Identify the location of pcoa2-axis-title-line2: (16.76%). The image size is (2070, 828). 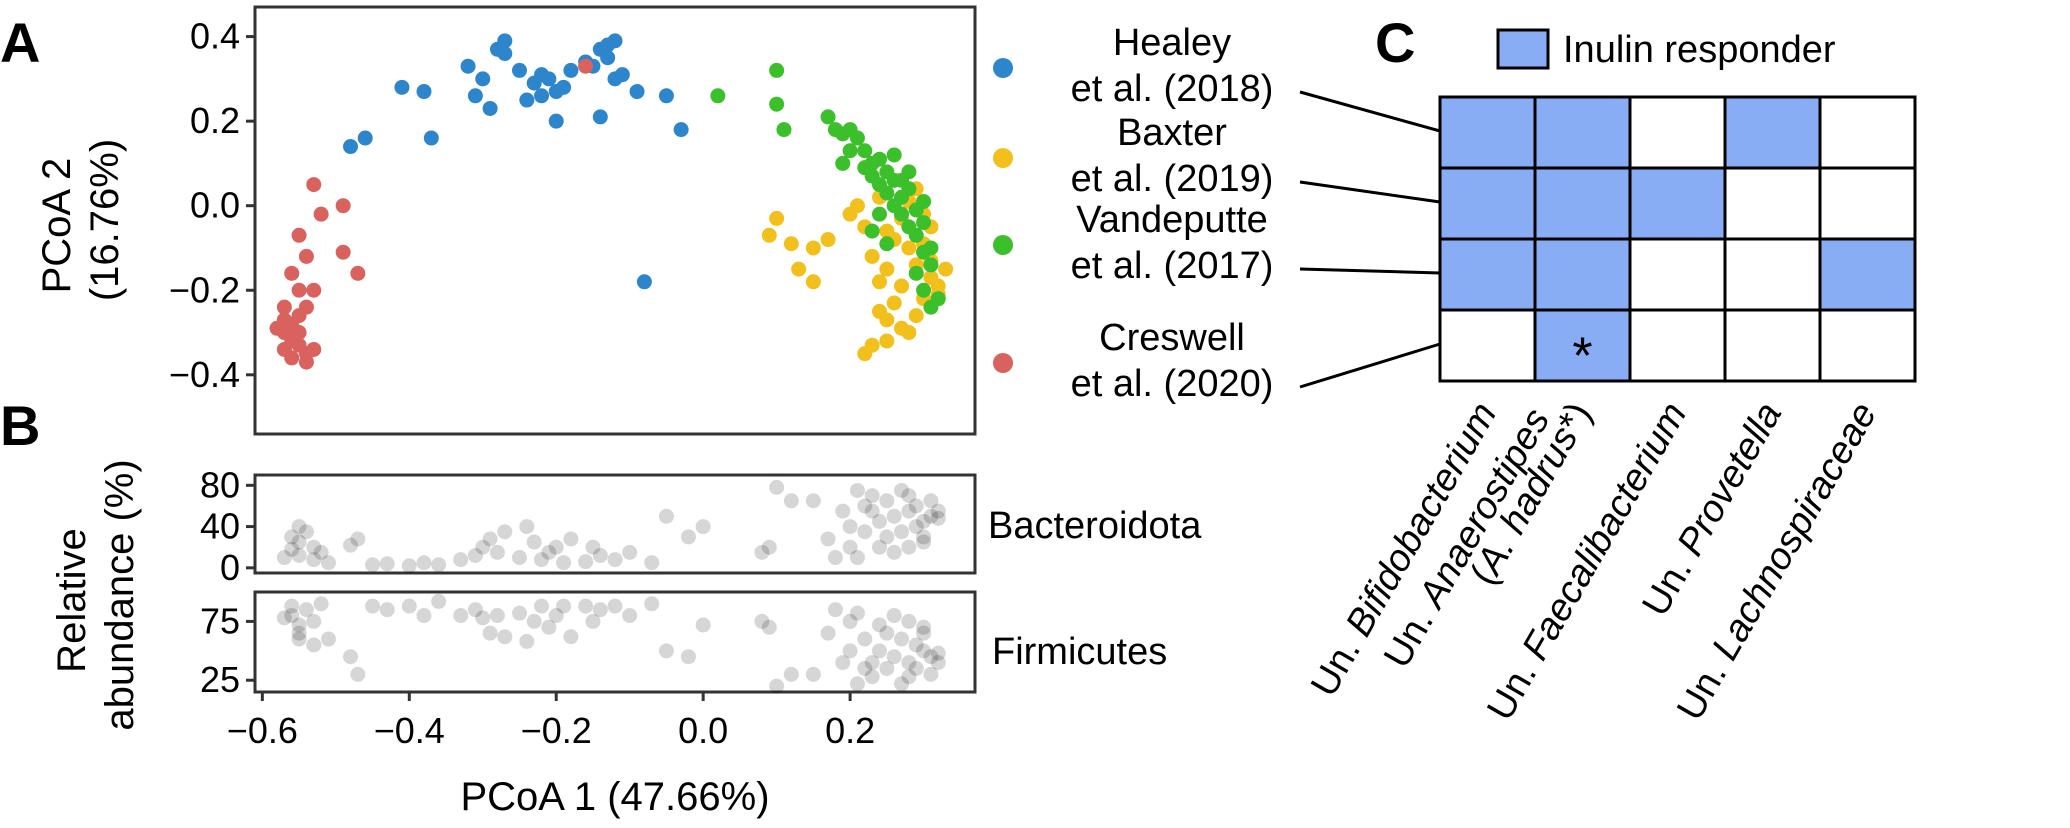
(105, 220).